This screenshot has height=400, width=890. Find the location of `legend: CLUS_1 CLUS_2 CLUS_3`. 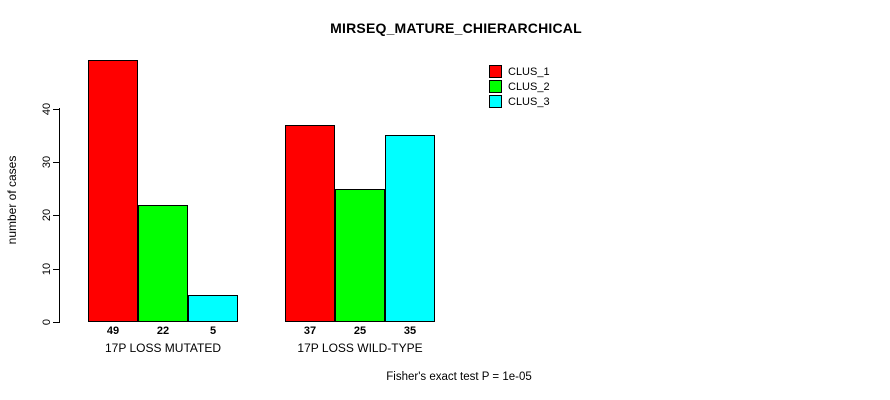

legend: CLUS_1 CLUS_2 CLUS_3 is located at coordinates (519, 86).